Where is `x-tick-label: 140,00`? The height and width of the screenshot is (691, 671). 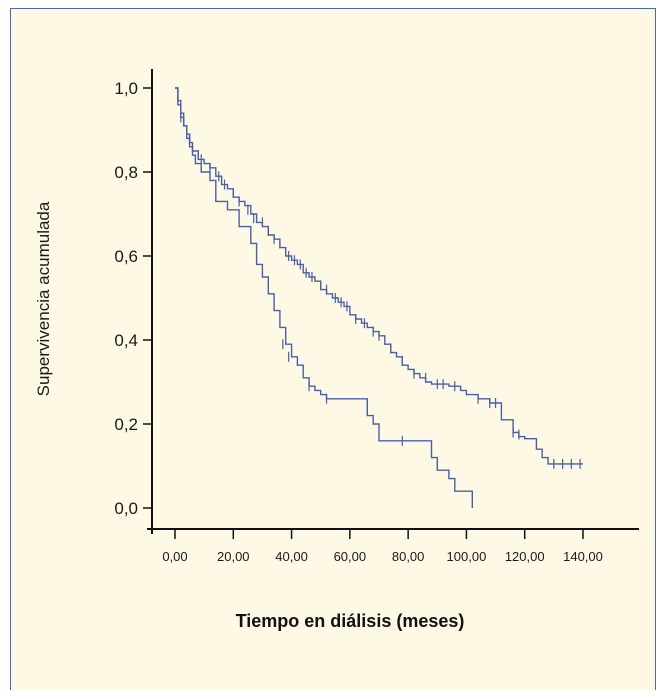
x-tick-label: 140,00 is located at coordinates (583, 556).